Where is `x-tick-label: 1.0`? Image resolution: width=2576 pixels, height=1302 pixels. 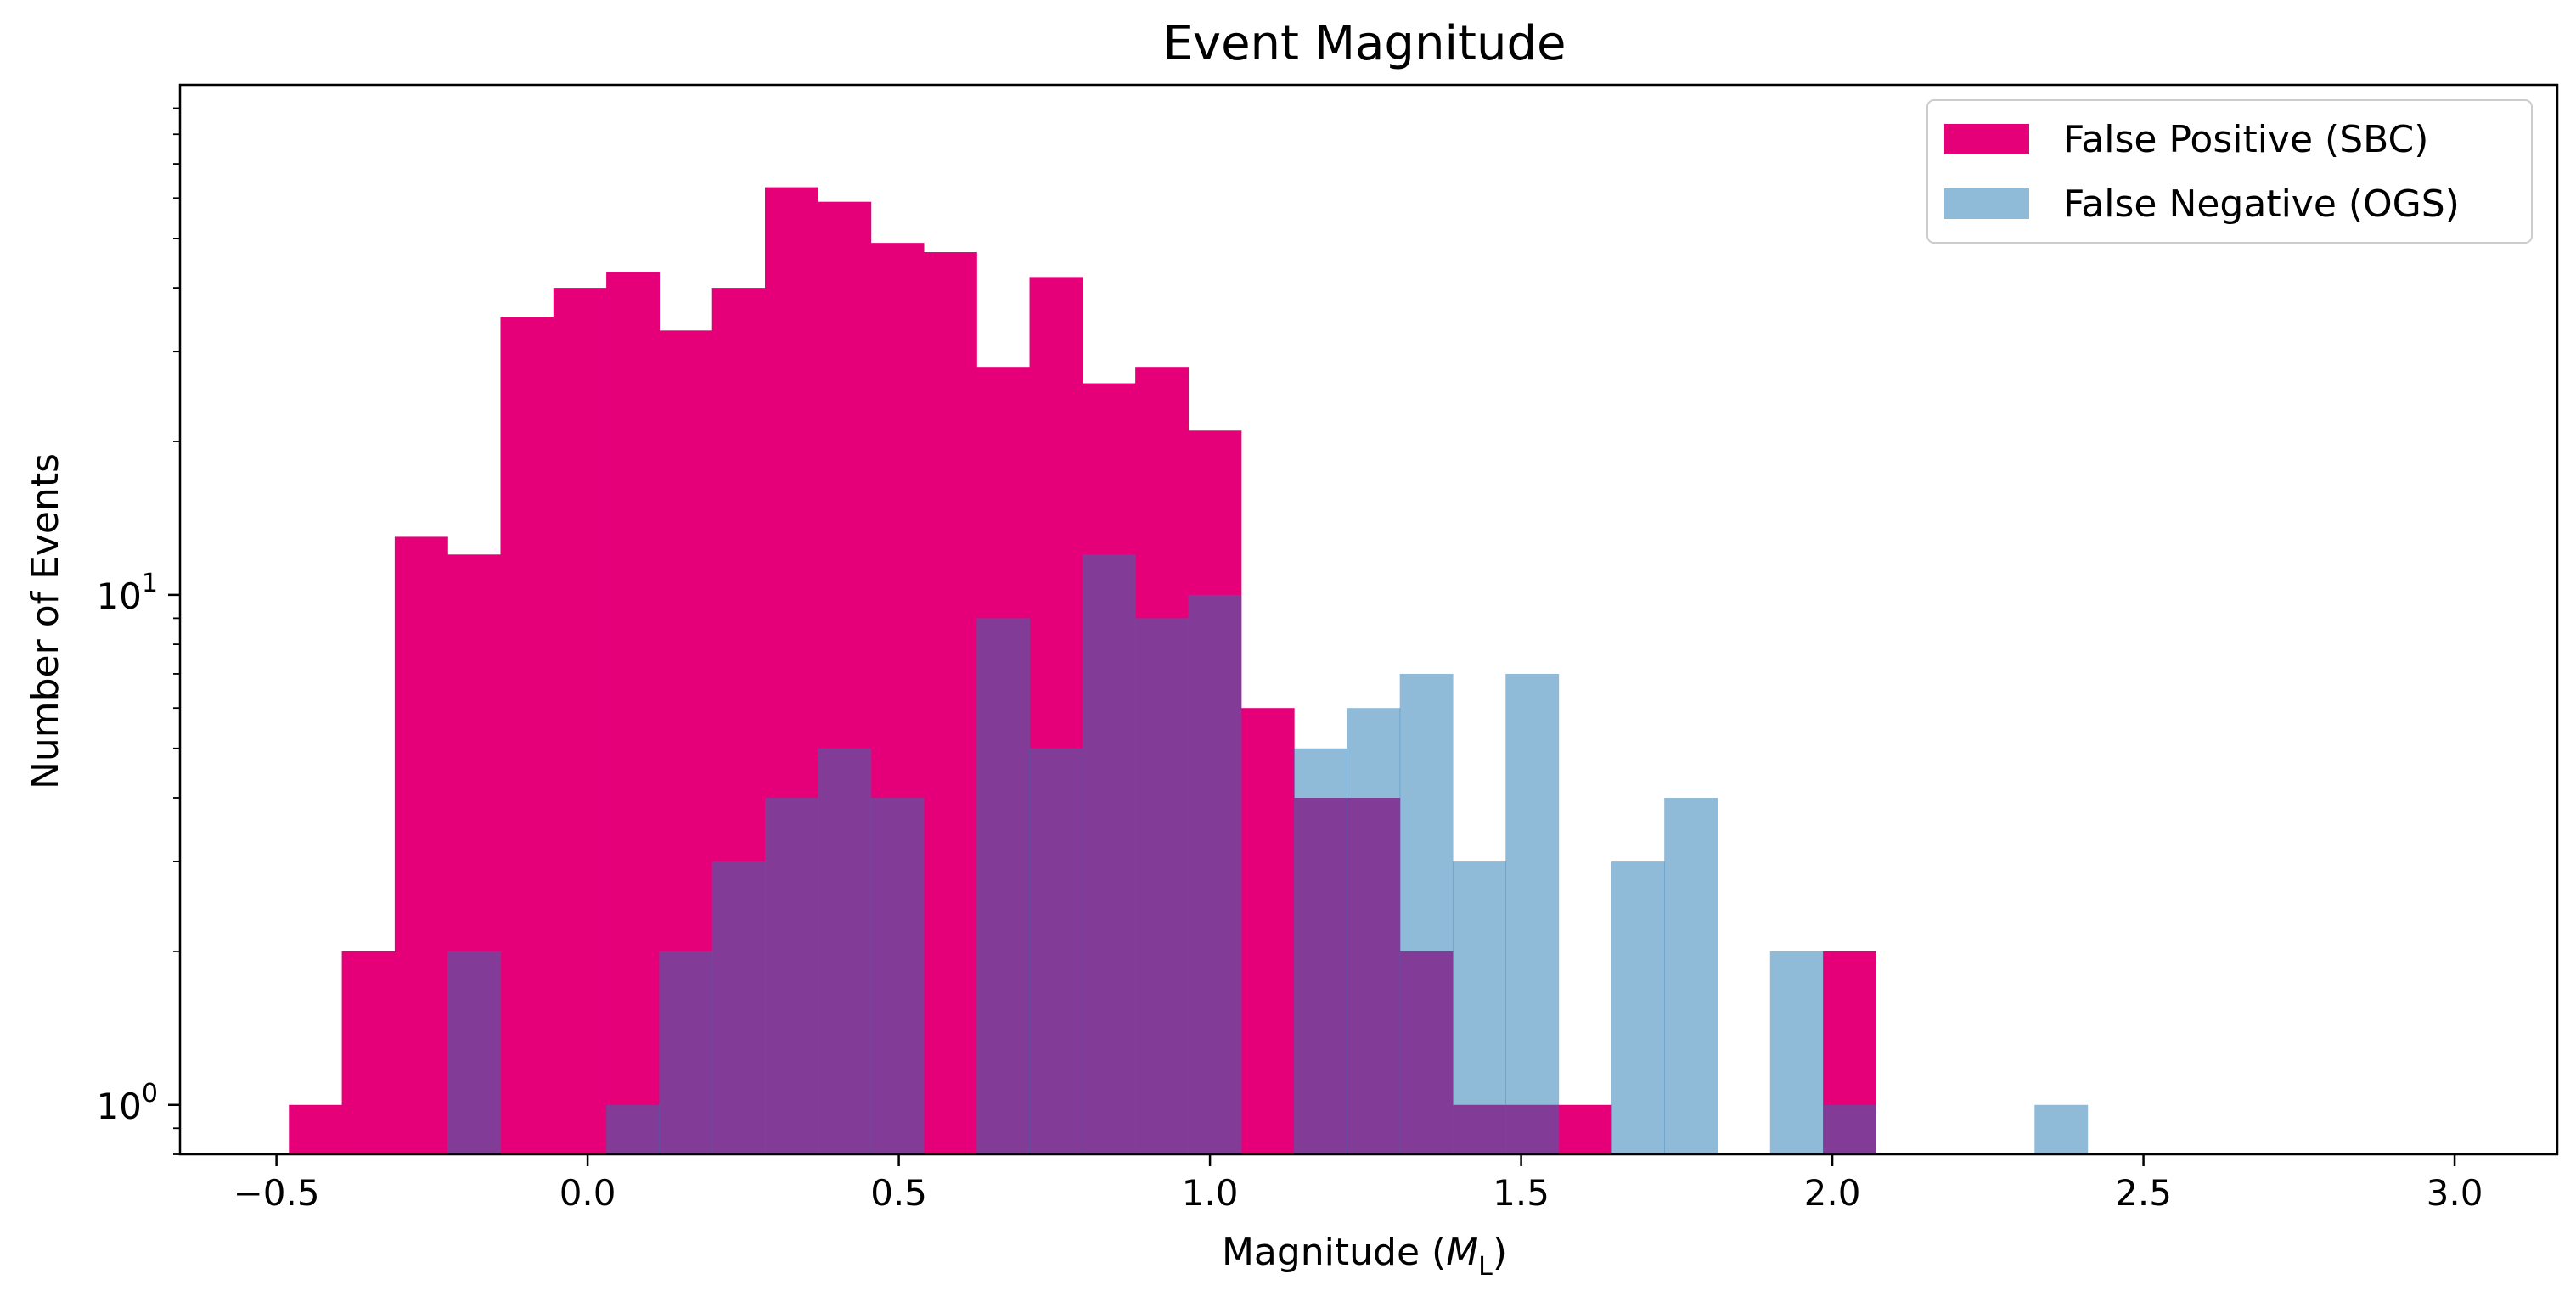 x-tick-label: 1.0 is located at coordinates (1210, 1193).